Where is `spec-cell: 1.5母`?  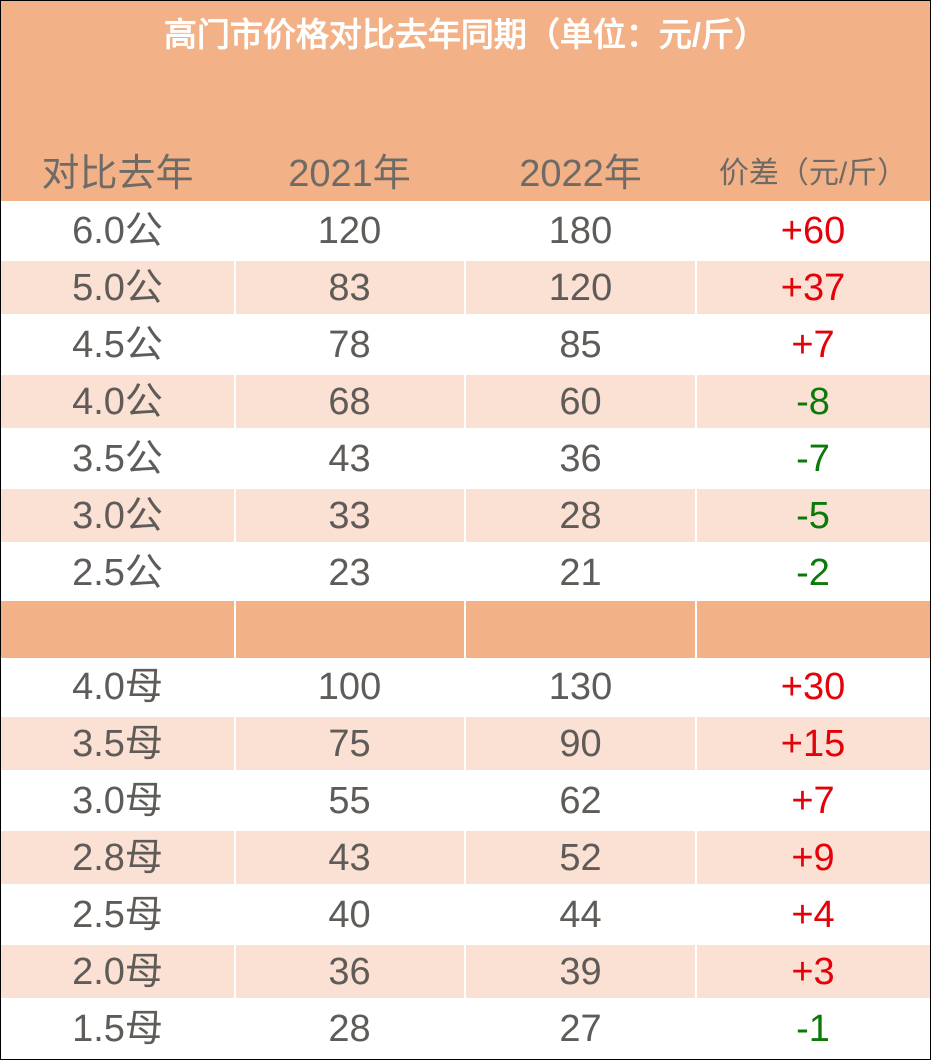
spec-cell: 1.5母 is located at coordinates (117, 1028).